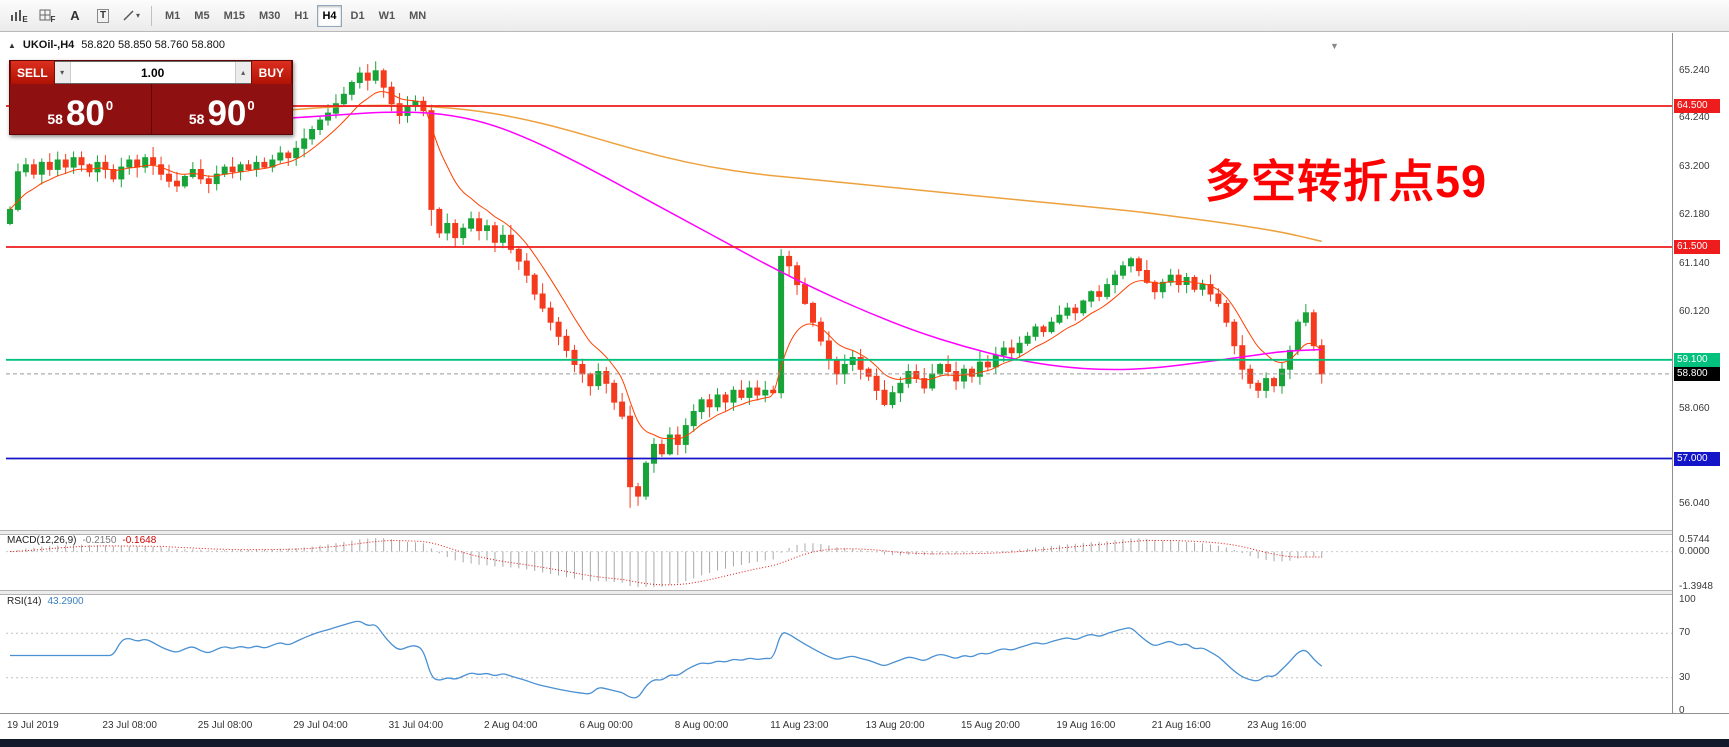 The width and height of the screenshot is (1729, 747). What do you see at coordinates (42, 540) in the screenshot?
I see `macd-title: MACD(12,26,9)` at bounding box center [42, 540].